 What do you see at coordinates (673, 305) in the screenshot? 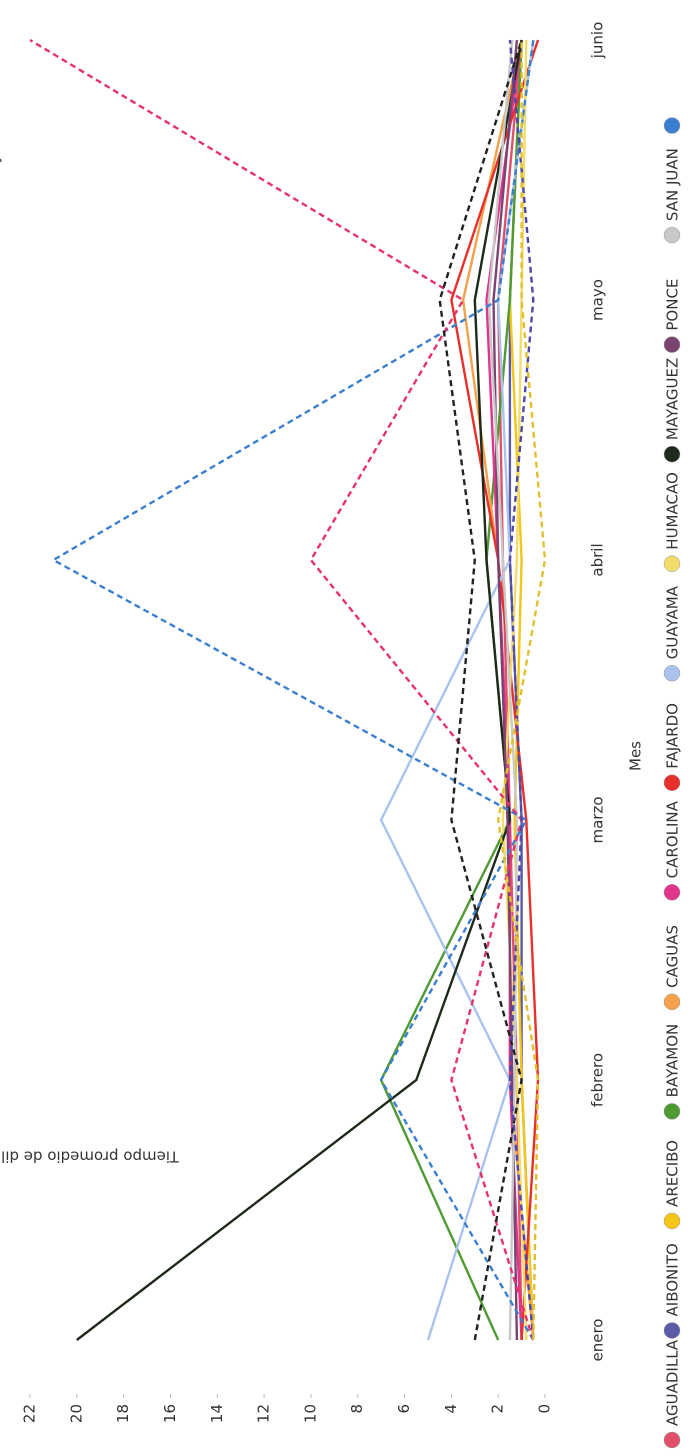
I see `legend-label: PONCE` at bounding box center [673, 305].